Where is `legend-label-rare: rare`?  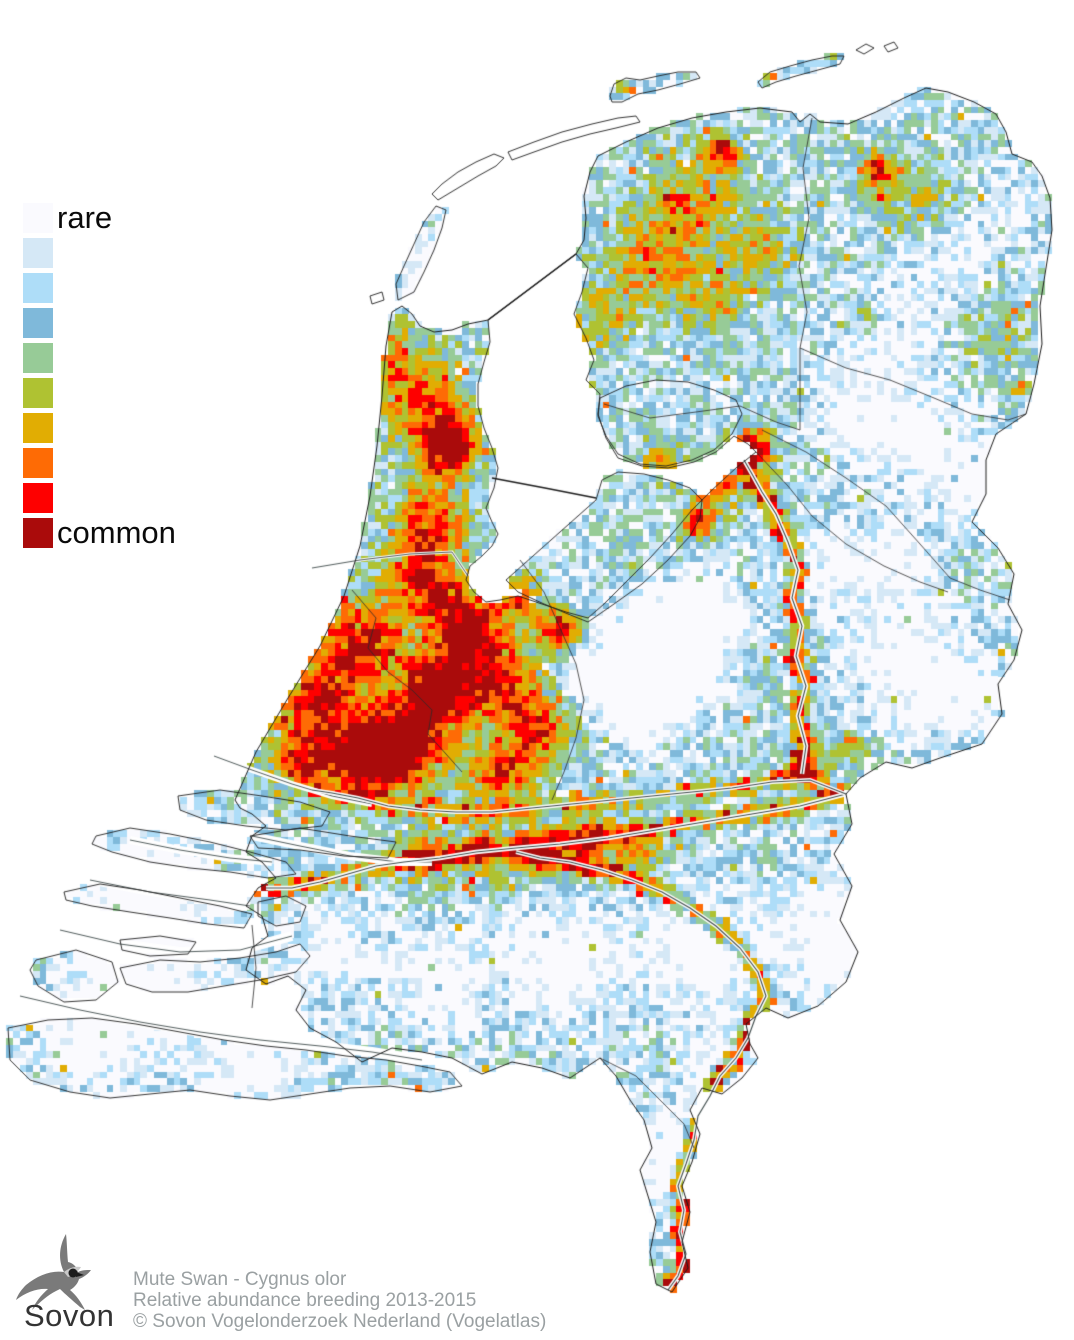
legend-label-rare: rare is located at coordinates (85, 217).